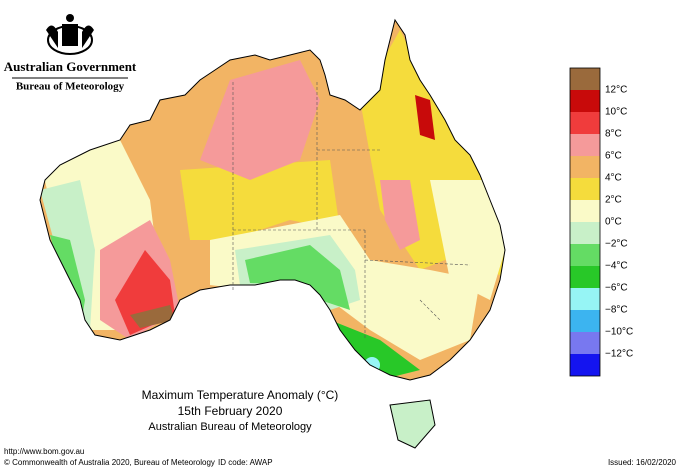 Image resolution: width=680 pixels, height=467 pixels. I want to click on id-code: ID code: AWAP, so click(245, 462).